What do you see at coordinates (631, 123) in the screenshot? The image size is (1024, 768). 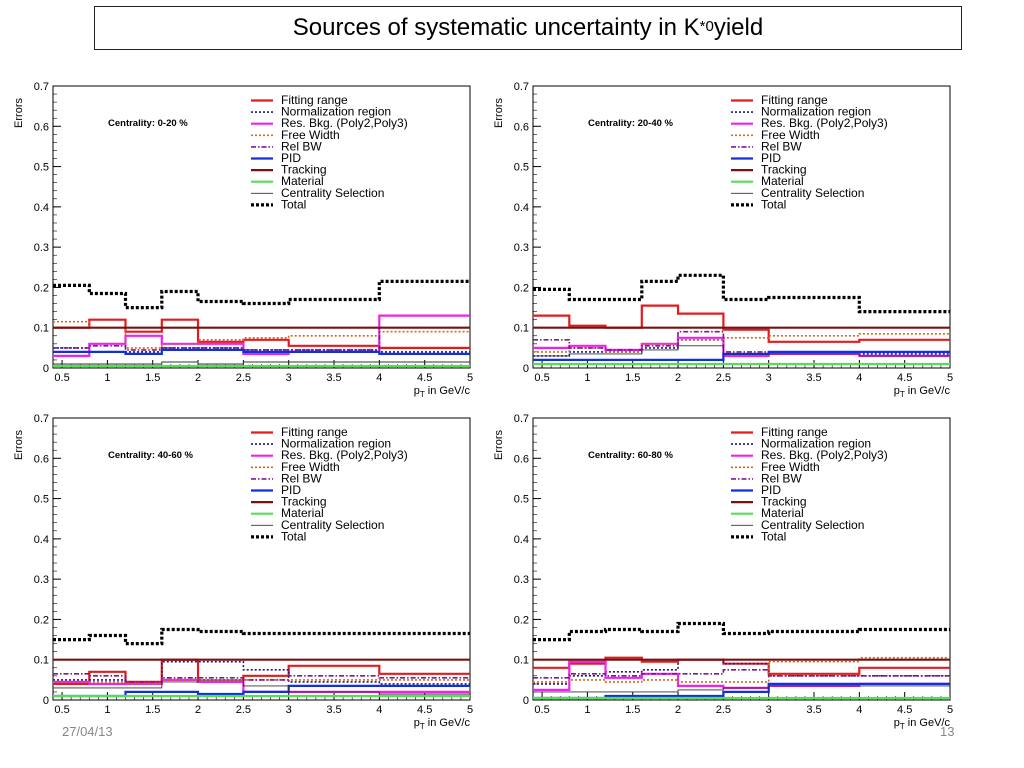 I see `centrality-annotation: Centrality: 20-40 %` at bounding box center [631, 123].